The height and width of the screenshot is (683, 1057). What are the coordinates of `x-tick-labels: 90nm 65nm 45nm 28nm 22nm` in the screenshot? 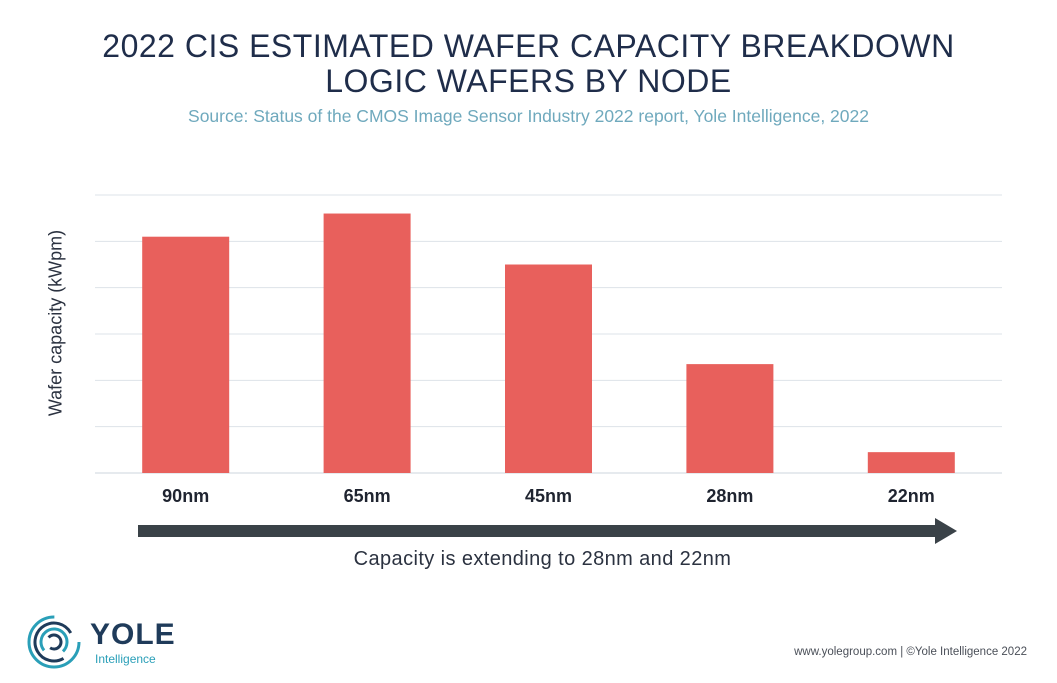 It's located at (548, 496).